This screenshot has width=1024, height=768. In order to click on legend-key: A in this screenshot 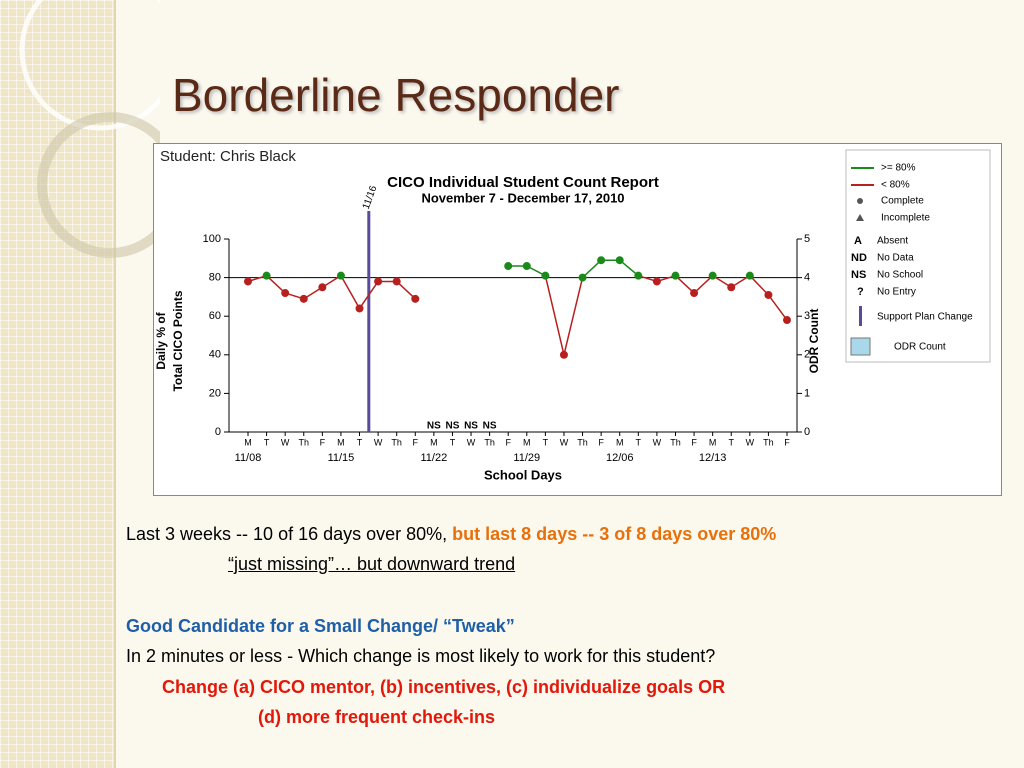, I will do `click(858, 241)`.